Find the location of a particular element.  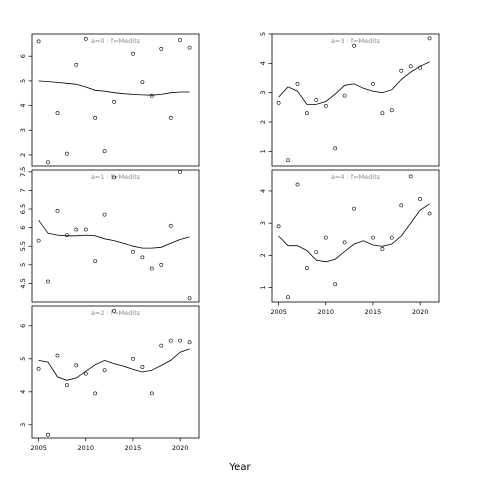

y-tick-label: 7 is located at coordinates (23, 190).